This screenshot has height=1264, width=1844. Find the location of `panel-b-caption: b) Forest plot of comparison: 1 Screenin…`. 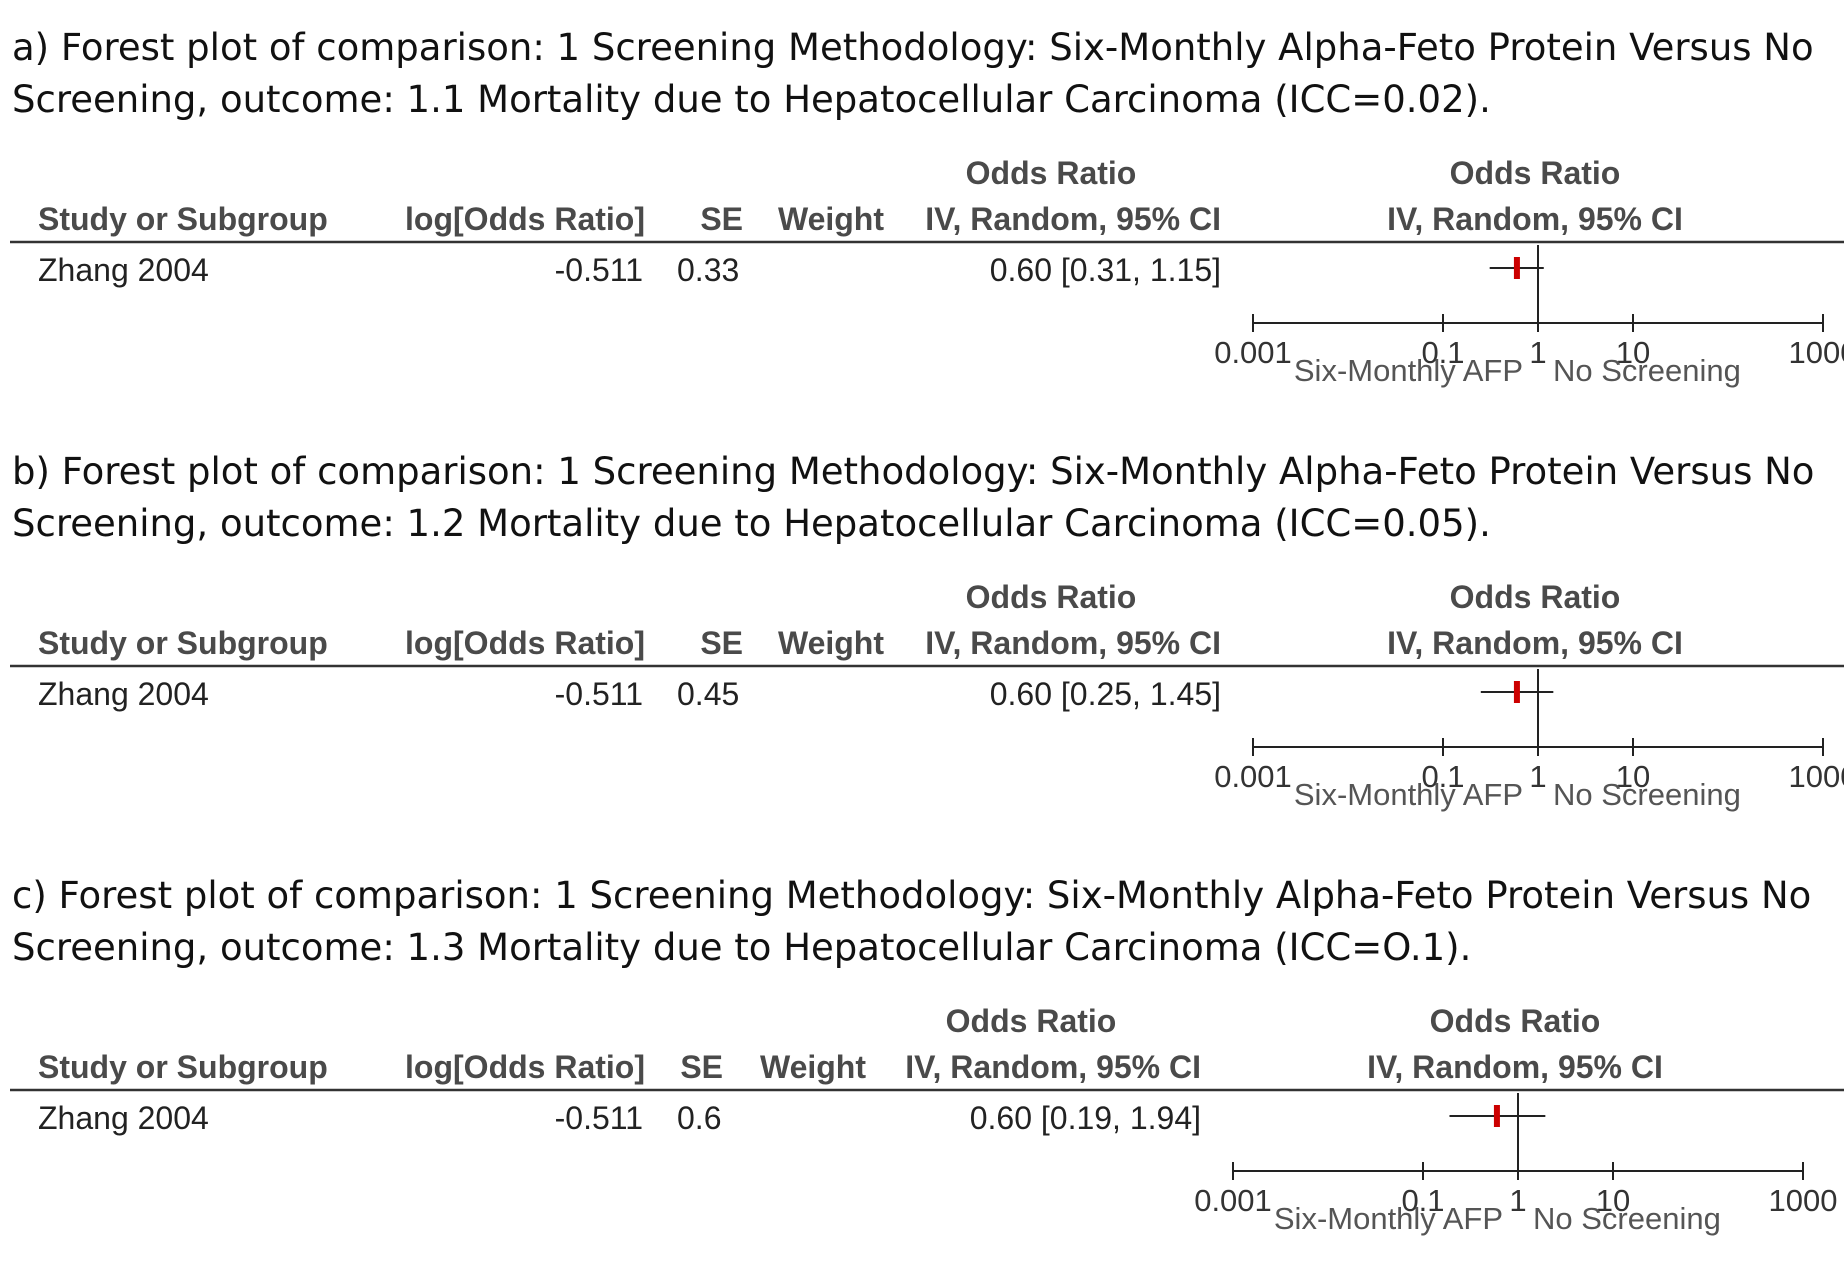

panel-b-caption: b) Forest plot of comparison: 1 Screenin… is located at coordinates (913, 497).